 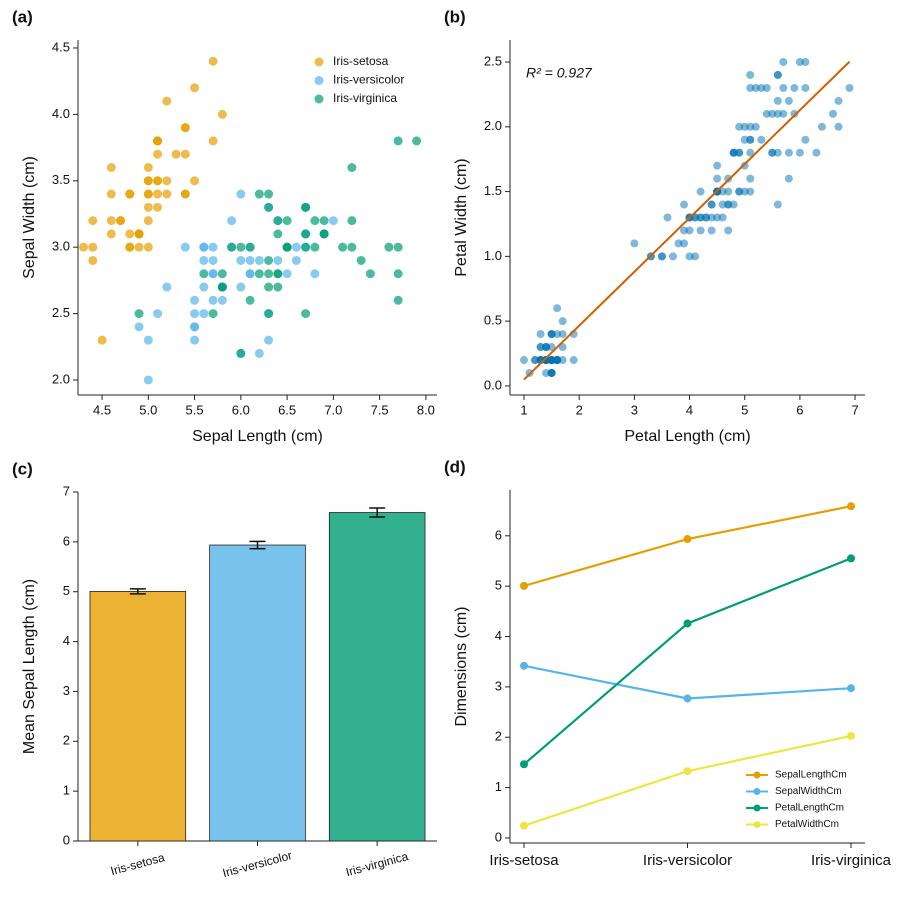 I want to click on y-tick-label: 2, so click(x=66, y=740).